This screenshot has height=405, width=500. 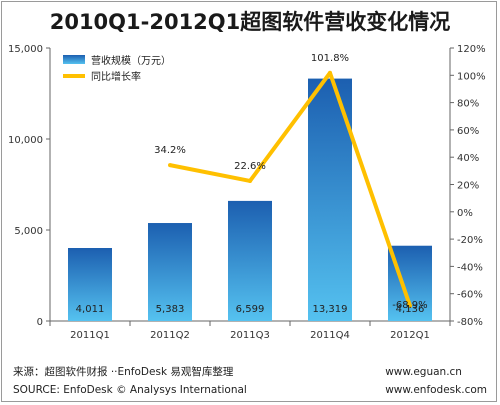 I want to click on y-right-tick-label: 60%, so click(x=468, y=131).